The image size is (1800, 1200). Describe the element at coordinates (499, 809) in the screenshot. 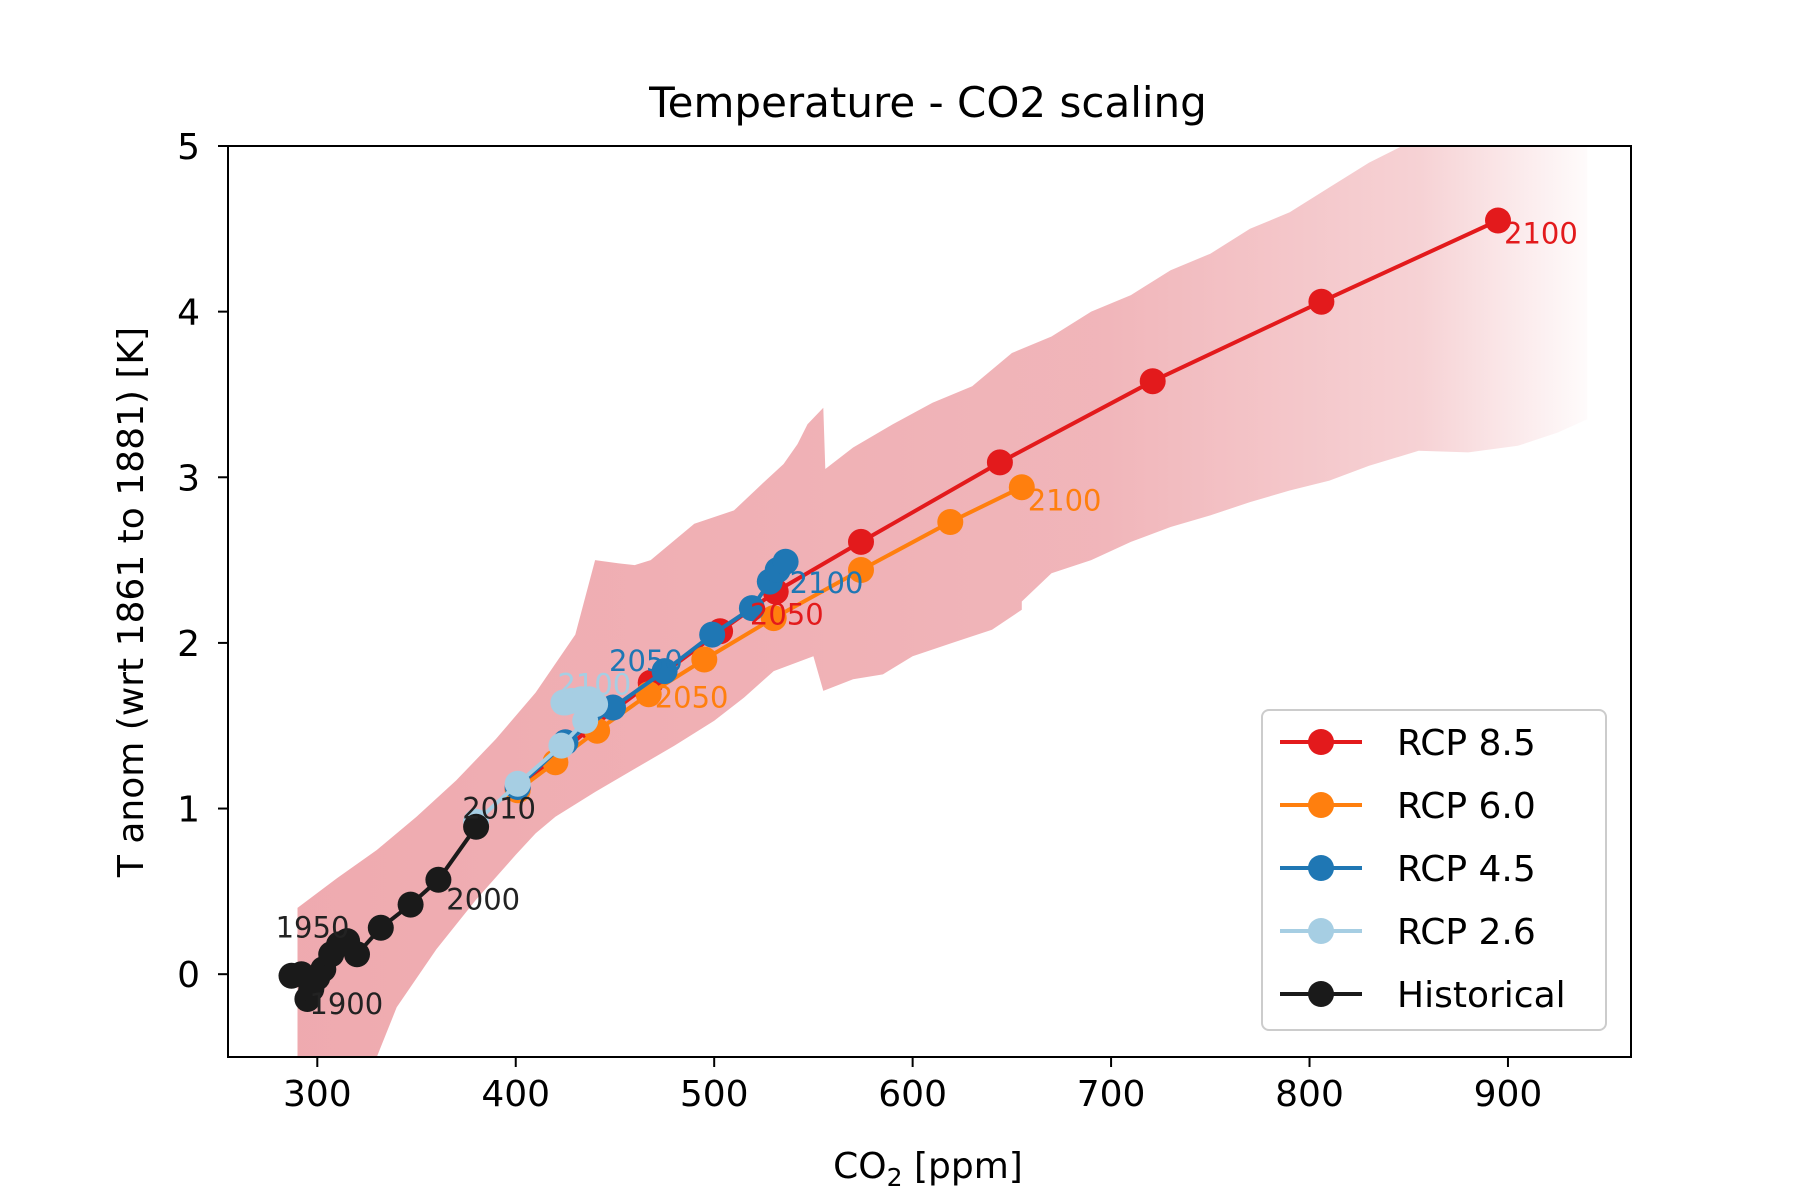

I see `annotation-historical-2010: 2010` at that location.